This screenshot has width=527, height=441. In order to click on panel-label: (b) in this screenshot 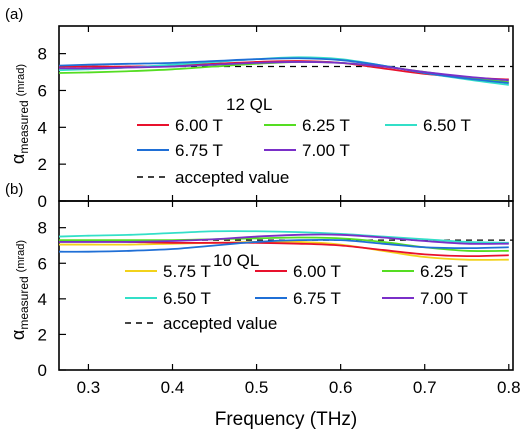, I will do `click(14, 189)`.